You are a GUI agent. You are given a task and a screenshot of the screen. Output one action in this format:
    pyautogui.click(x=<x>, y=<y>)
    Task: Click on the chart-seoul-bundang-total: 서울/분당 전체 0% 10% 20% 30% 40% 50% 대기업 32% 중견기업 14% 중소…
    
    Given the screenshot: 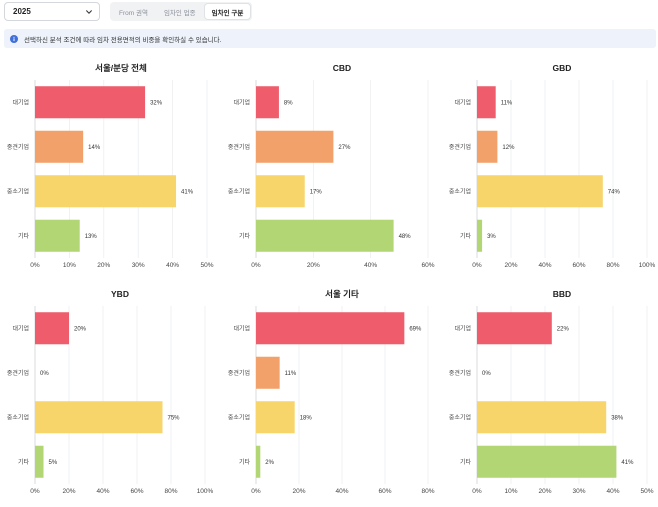 What is the action you would take?
    pyautogui.click(x=110, y=167)
    